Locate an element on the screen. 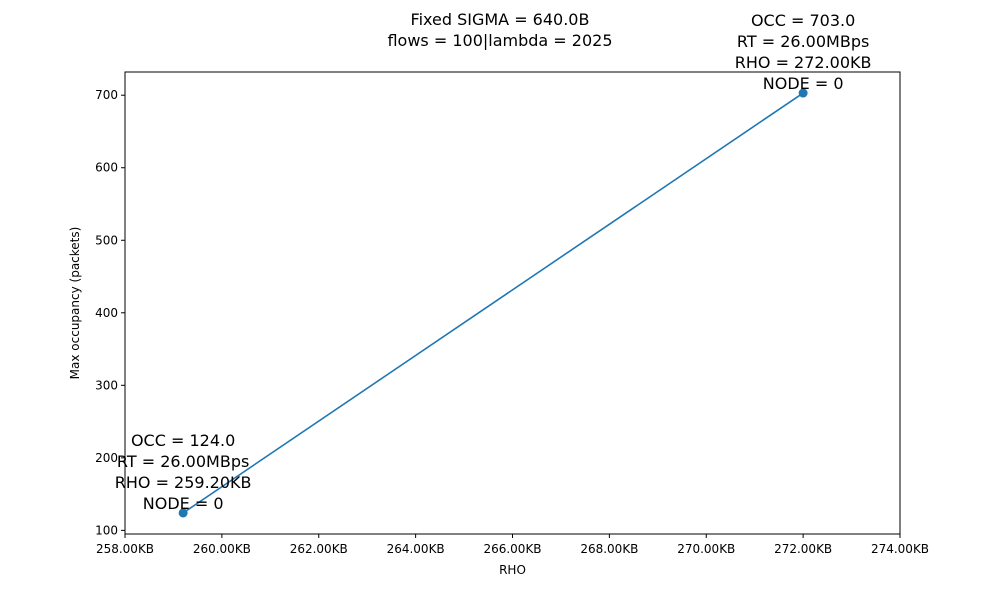 This screenshot has width=1000, height=600. x-tick-label: 258.00KB is located at coordinates (125, 549).